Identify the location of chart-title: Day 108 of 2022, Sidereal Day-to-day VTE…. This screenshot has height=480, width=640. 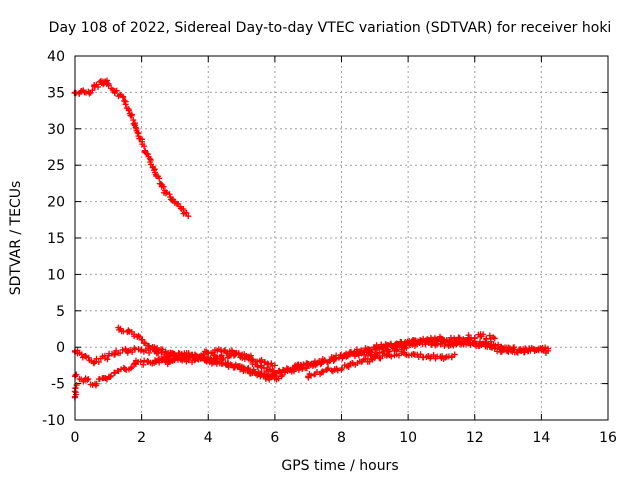
(330, 28).